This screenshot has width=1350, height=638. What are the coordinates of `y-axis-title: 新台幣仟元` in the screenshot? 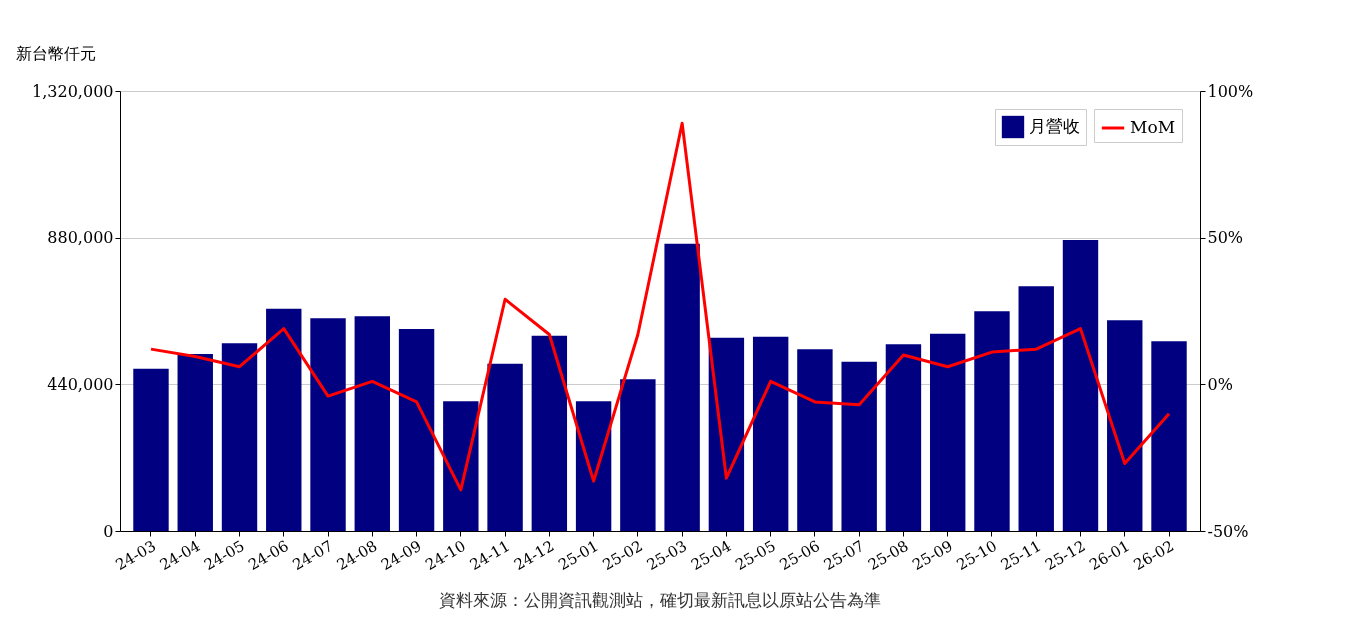 It's located at (55, 53).